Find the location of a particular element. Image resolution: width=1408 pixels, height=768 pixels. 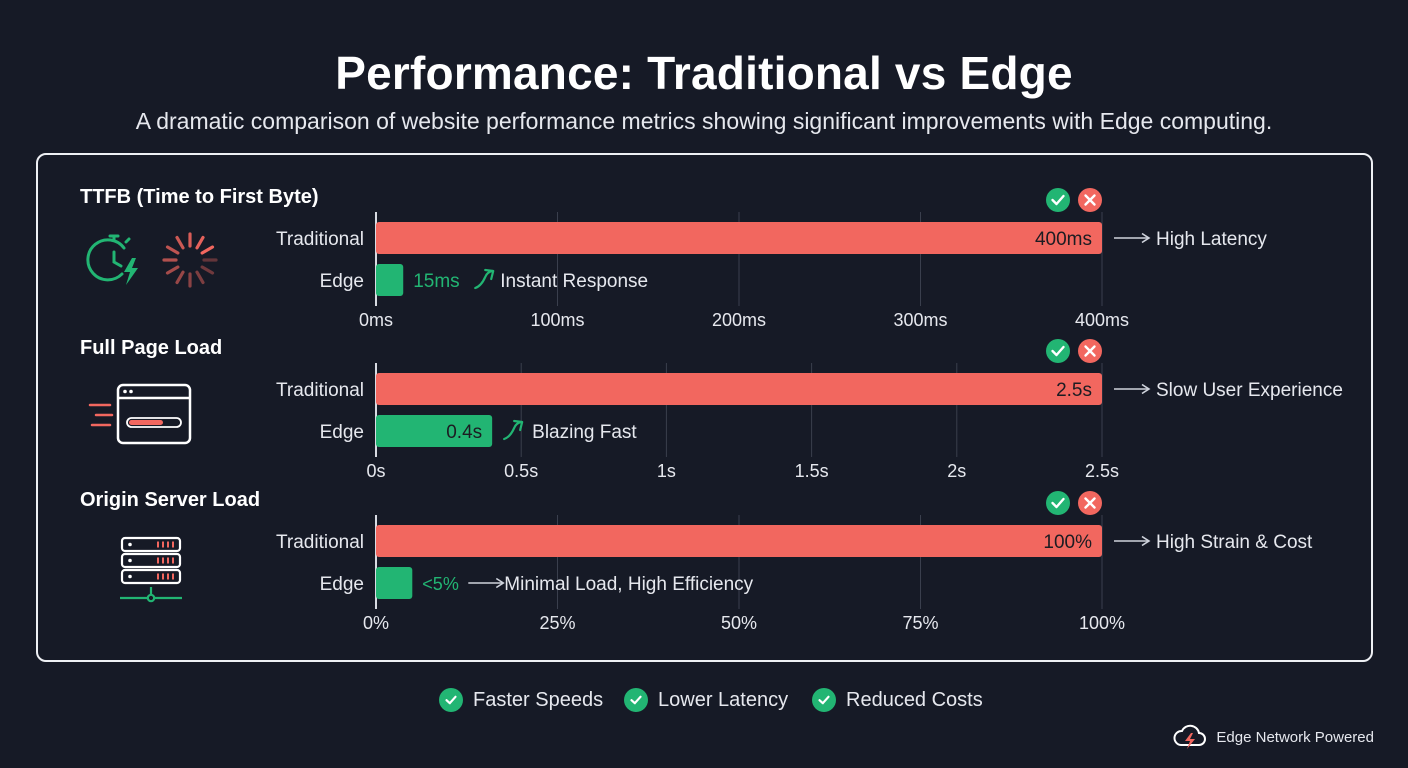

data-label: 0.4s is located at coordinates (464, 432).